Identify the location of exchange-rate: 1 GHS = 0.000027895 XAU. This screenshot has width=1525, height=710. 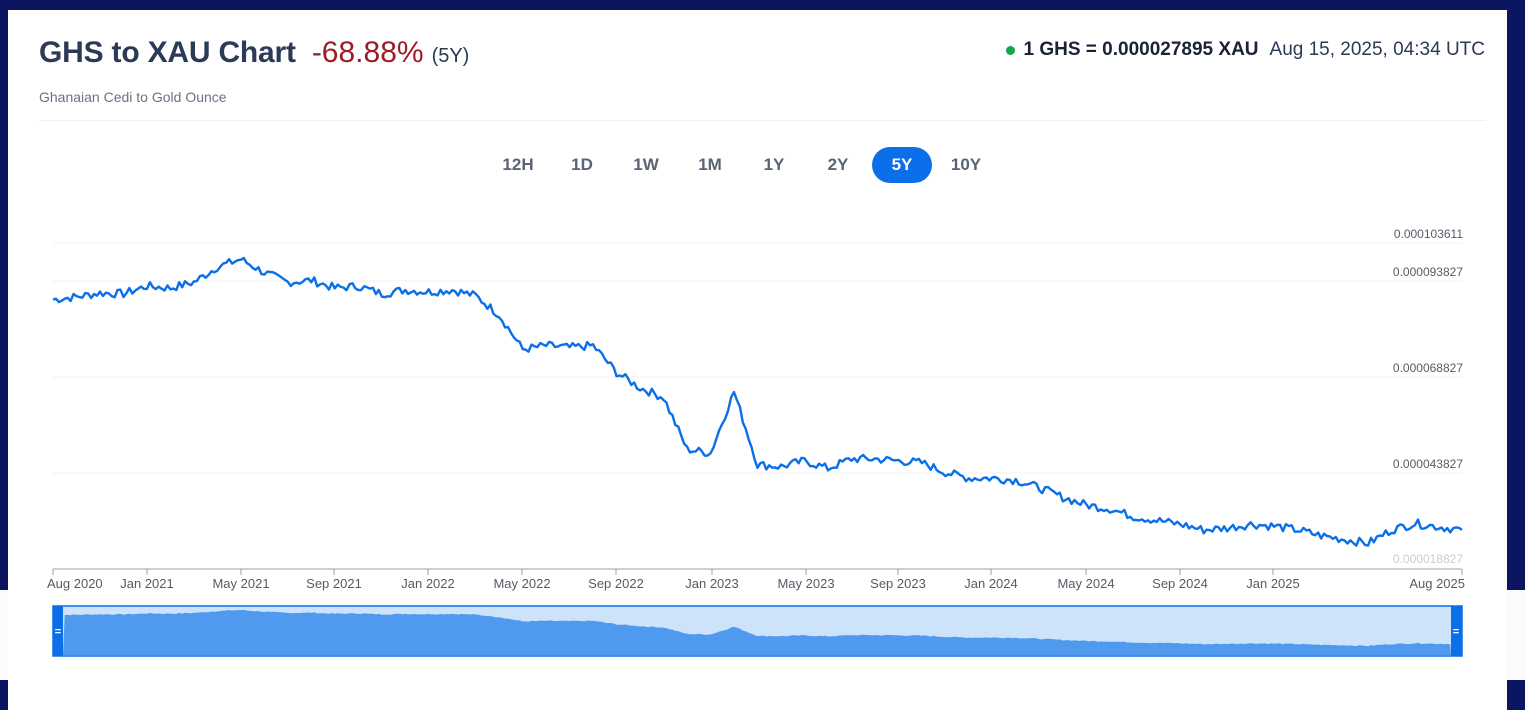
(1141, 49).